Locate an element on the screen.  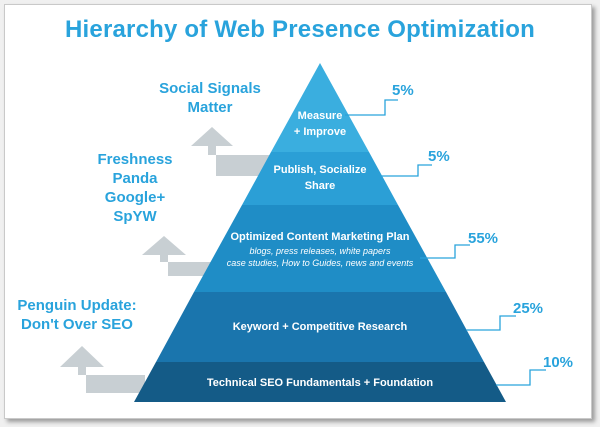
leader-measure is located at coordinates (371, 107).